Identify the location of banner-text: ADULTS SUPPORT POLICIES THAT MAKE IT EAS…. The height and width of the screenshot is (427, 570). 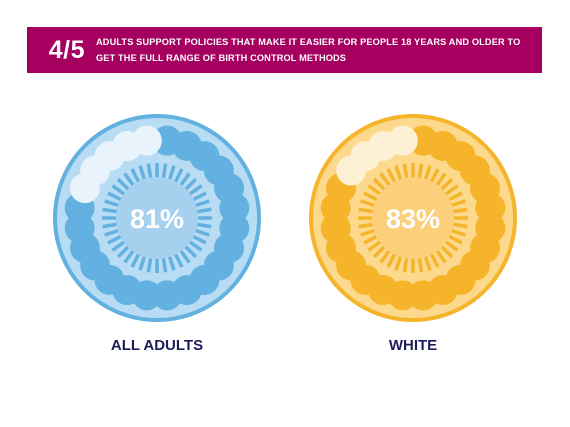
(308, 50).